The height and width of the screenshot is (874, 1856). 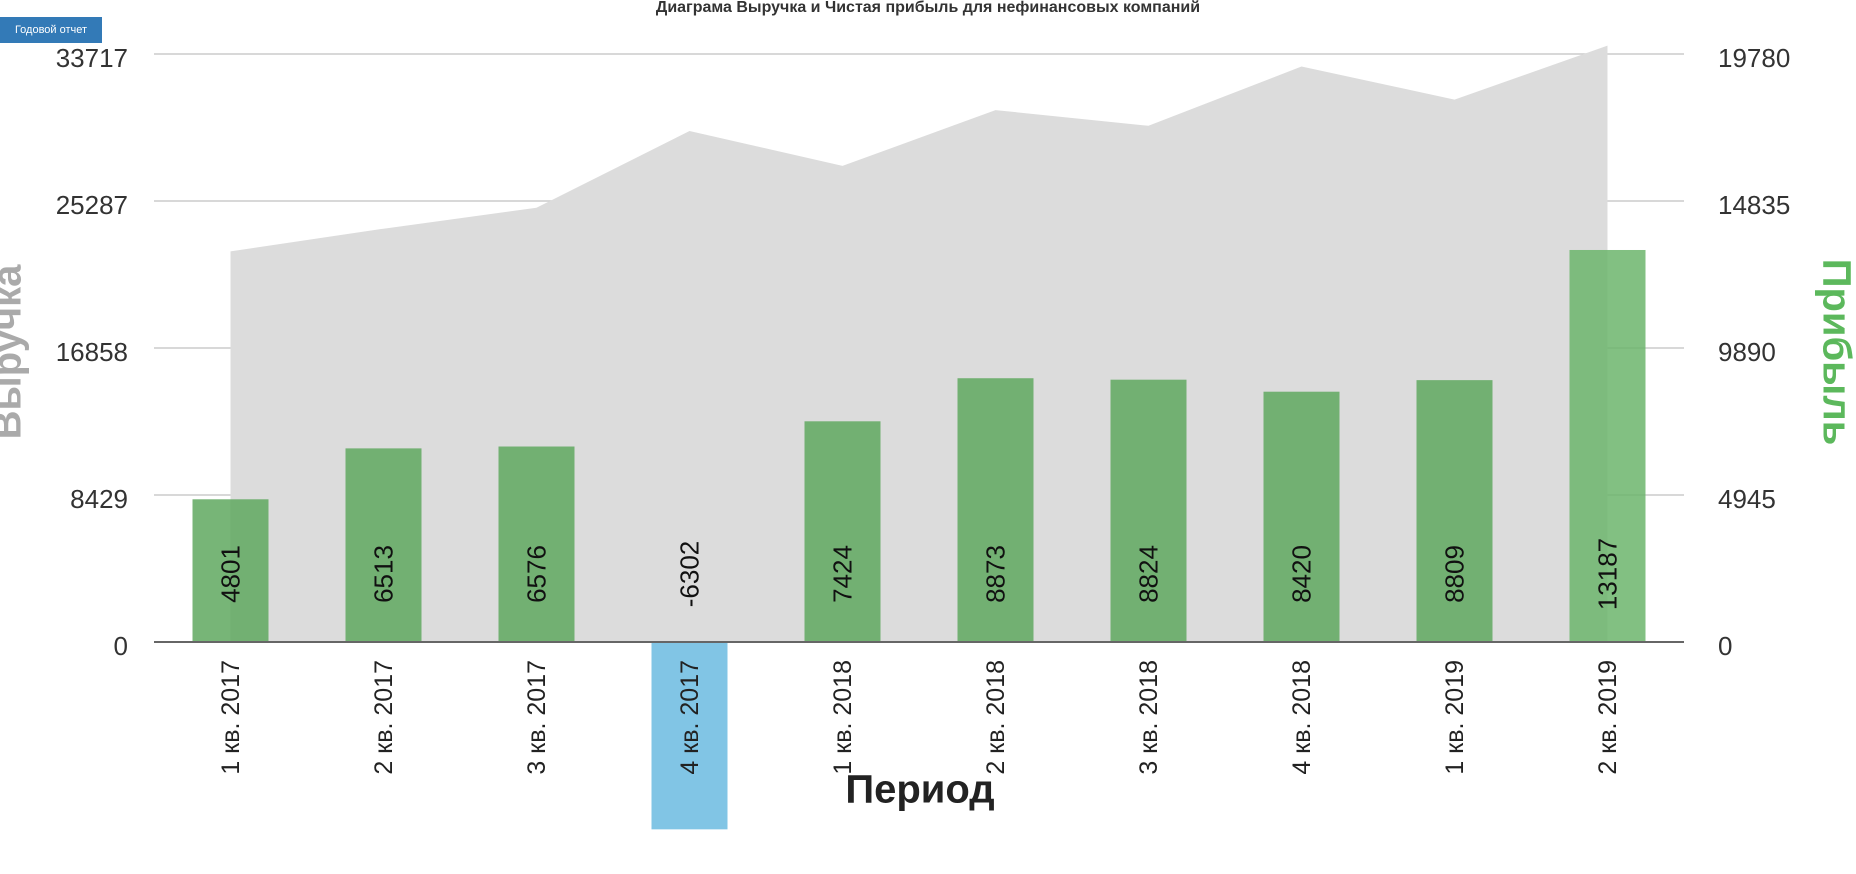 What do you see at coordinates (1301, 574) in the screenshot?
I see `bar-value-label: 8420` at bounding box center [1301, 574].